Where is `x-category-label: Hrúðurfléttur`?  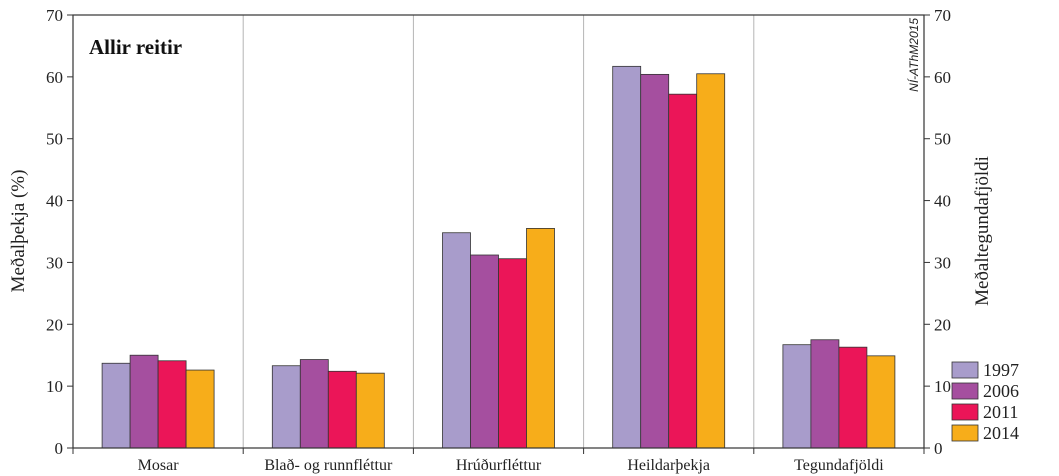
x-category-label: Hrúðurfléttur is located at coordinates (499, 465).